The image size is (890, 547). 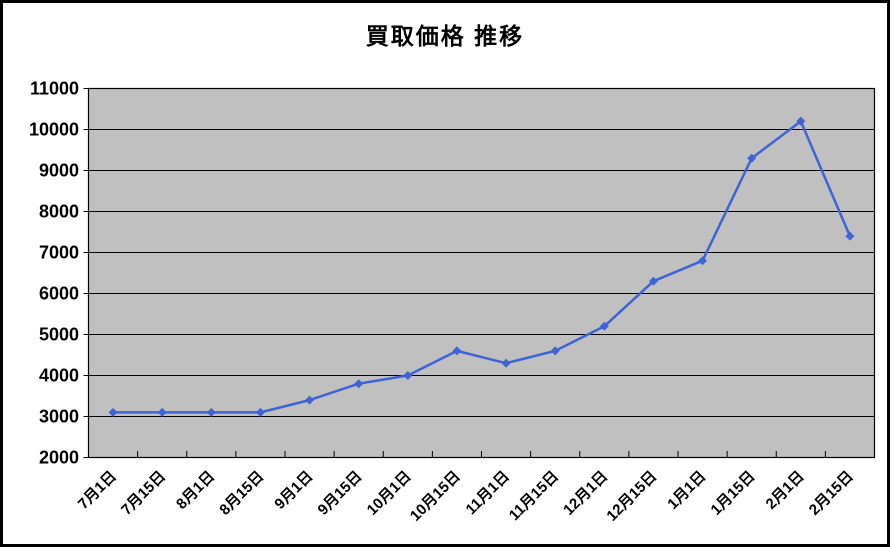 What do you see at coordinates (59, 212) in the screenshot?
I see `y-axis-label: 8000` at bounding box center [59, 212].